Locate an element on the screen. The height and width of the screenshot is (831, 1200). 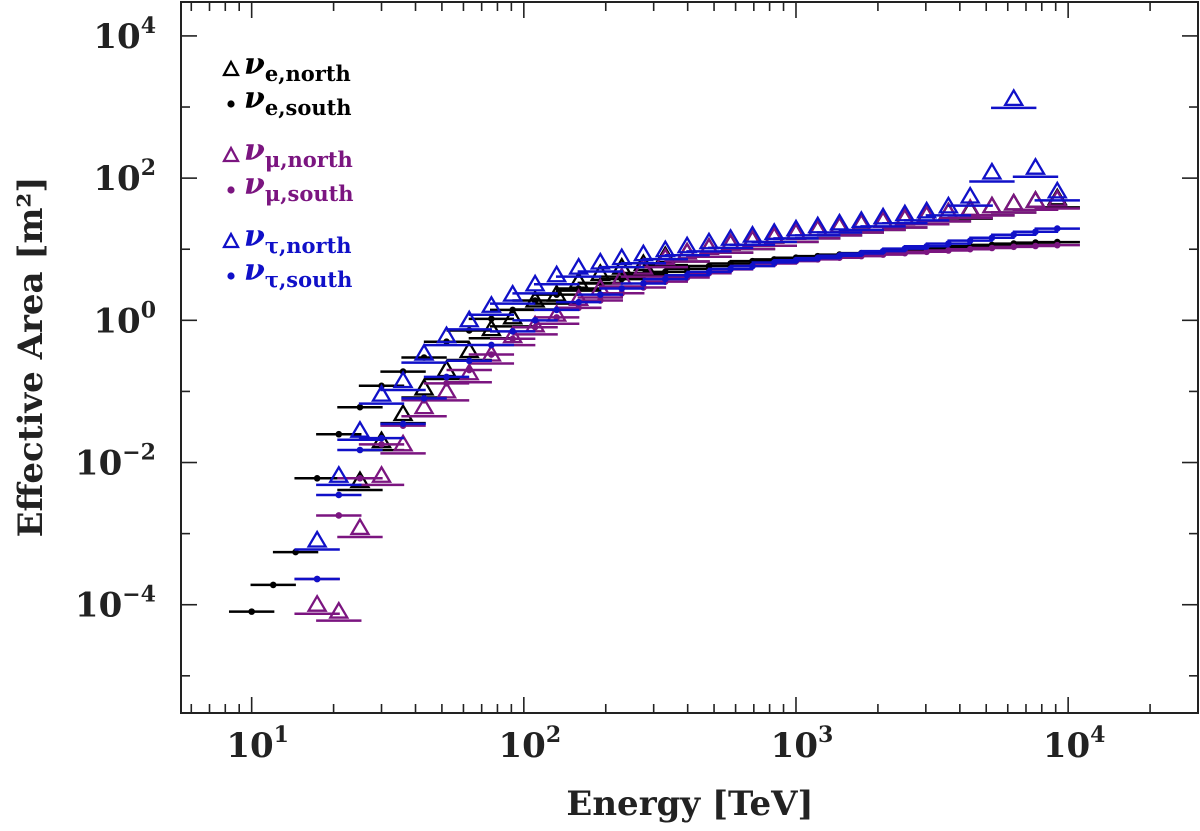
legend-item-1: νe,south is located at coordinates (289, 100).